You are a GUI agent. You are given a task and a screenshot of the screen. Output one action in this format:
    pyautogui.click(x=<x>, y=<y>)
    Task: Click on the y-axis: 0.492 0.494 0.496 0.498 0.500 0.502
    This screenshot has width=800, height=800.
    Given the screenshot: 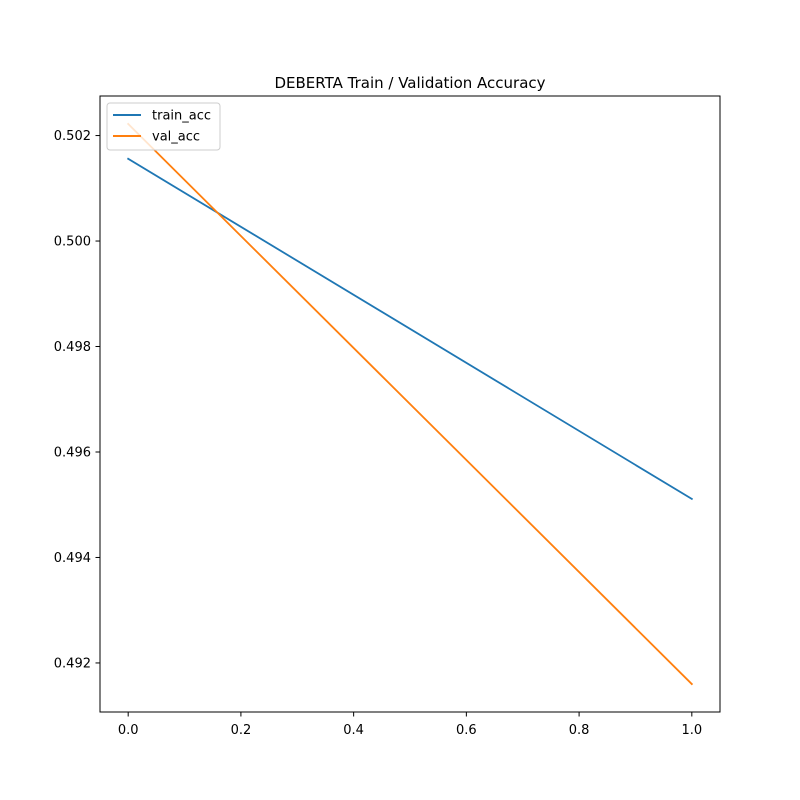 What is the action you would take?
    pyautogui.click(x=77, y=400)
    